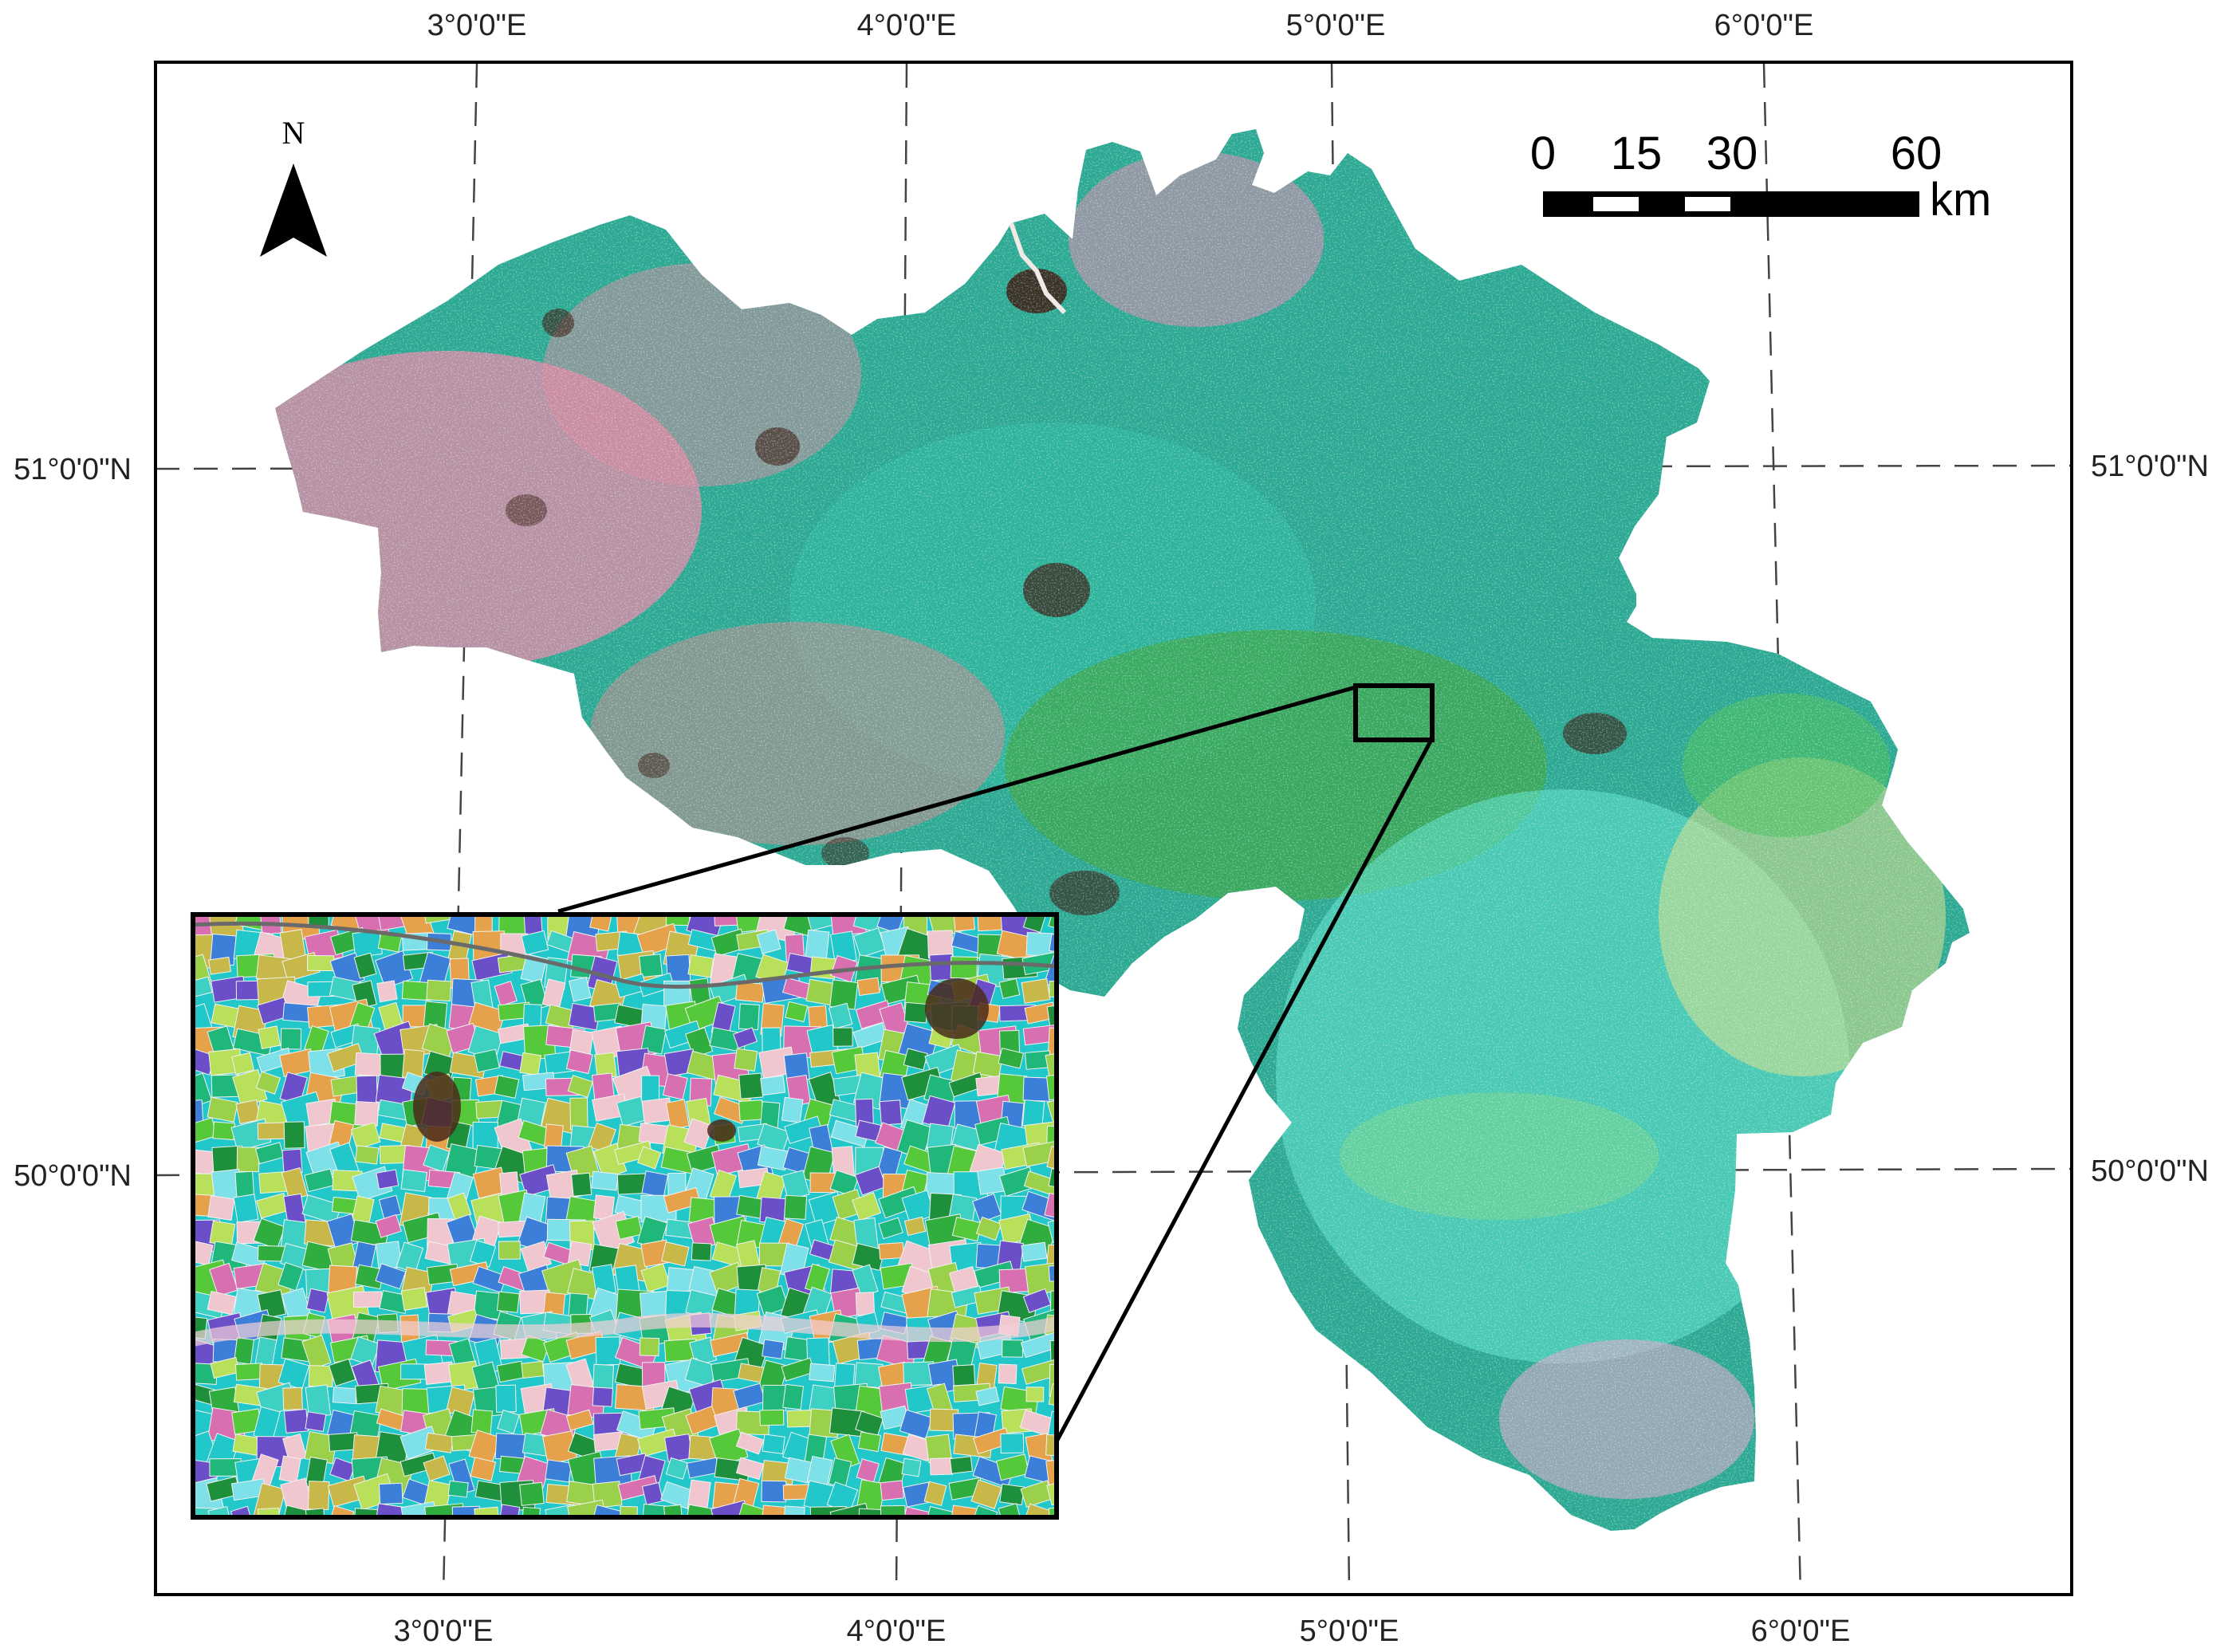 This screenshot has height=1652, width=2220. What do you see at coordinates (1917, 153) in the screenshot?
I see `scale-tick-60: 60` at bounding box center [1917, 153].